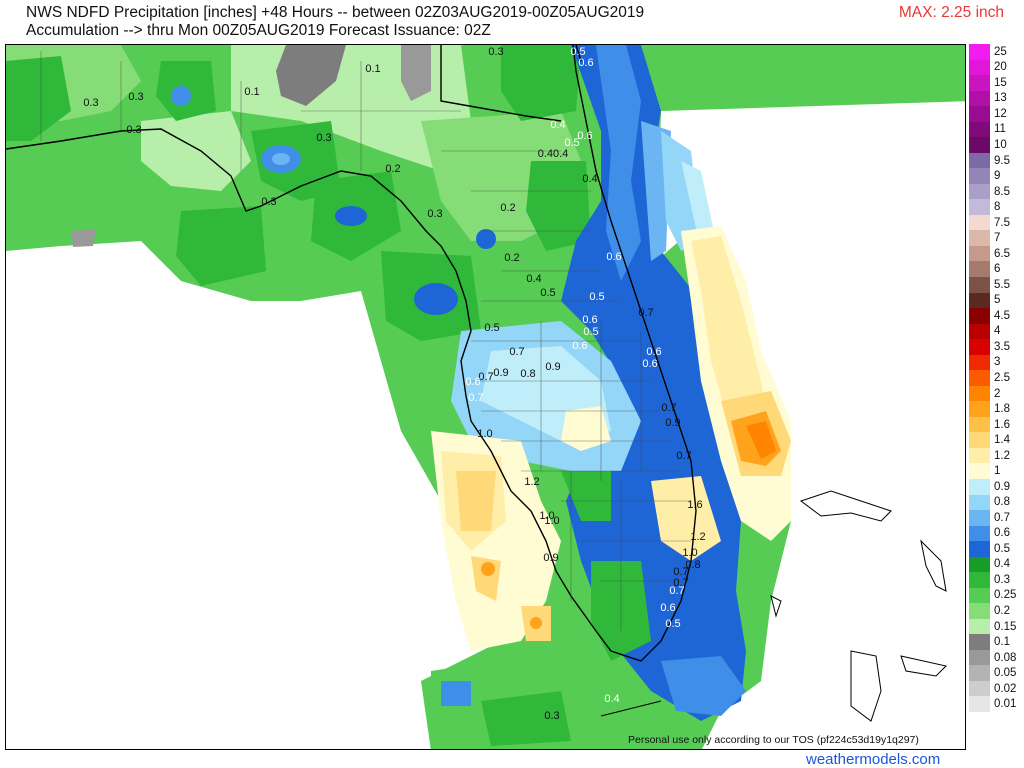  Describe the element at coordinates (1000, 82) in the screenshot. I see `legend-label: 15` at that location.